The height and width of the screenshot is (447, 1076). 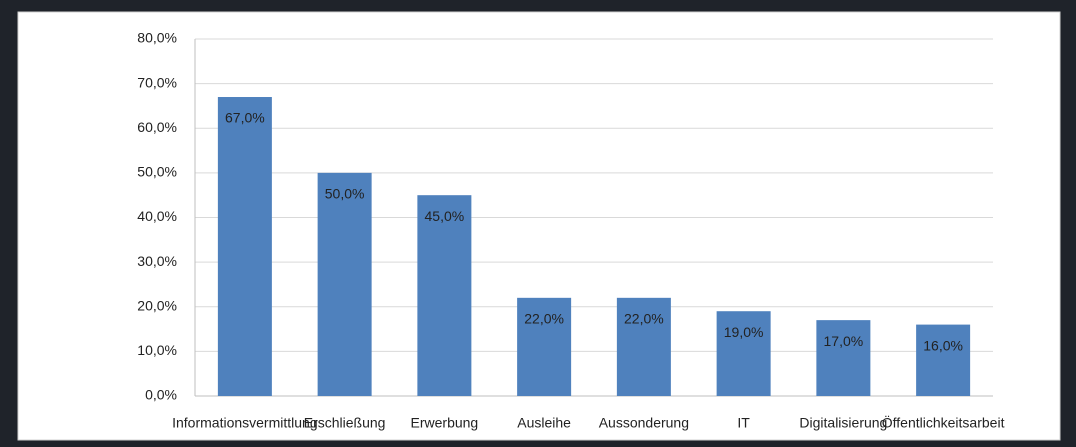 I want to click on y-tick-label: 50,0%, so click(x=157, y=172).